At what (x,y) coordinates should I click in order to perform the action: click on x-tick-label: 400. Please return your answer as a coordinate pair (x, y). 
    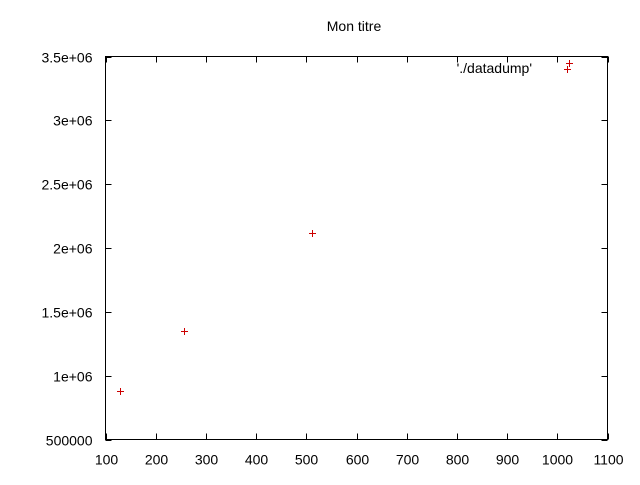
    Looking at the image, I should click on (257, 460).